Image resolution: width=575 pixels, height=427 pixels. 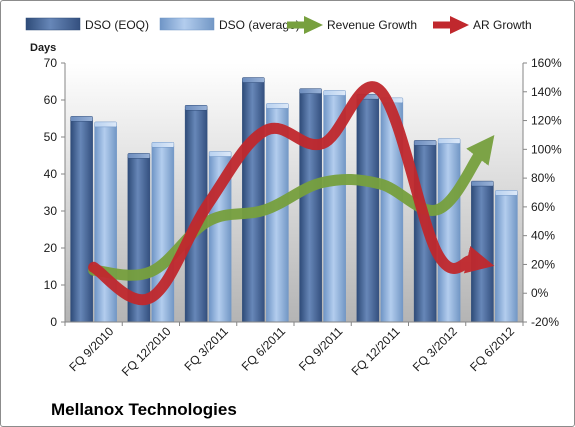 What do you see at coordinates (321, 349) in the screenshot?
I see `x-tick-label: FQ 9/2011` at bounding box center [321, 349].